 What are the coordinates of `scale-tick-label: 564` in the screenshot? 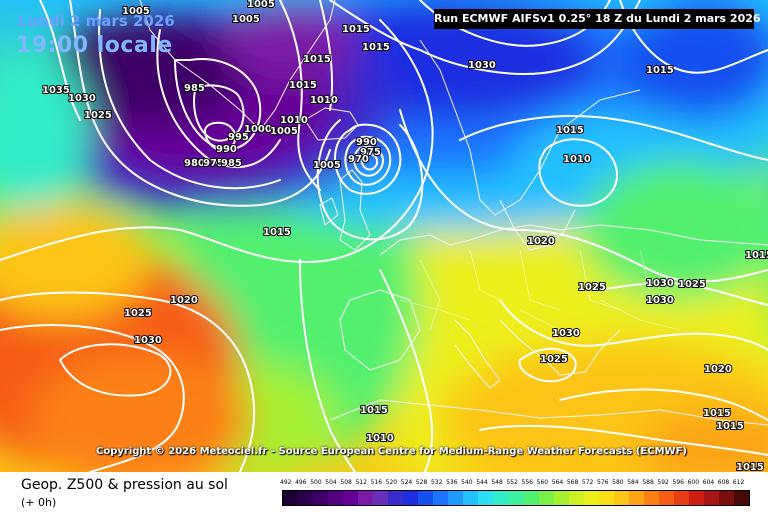 It's located at (557, 482).